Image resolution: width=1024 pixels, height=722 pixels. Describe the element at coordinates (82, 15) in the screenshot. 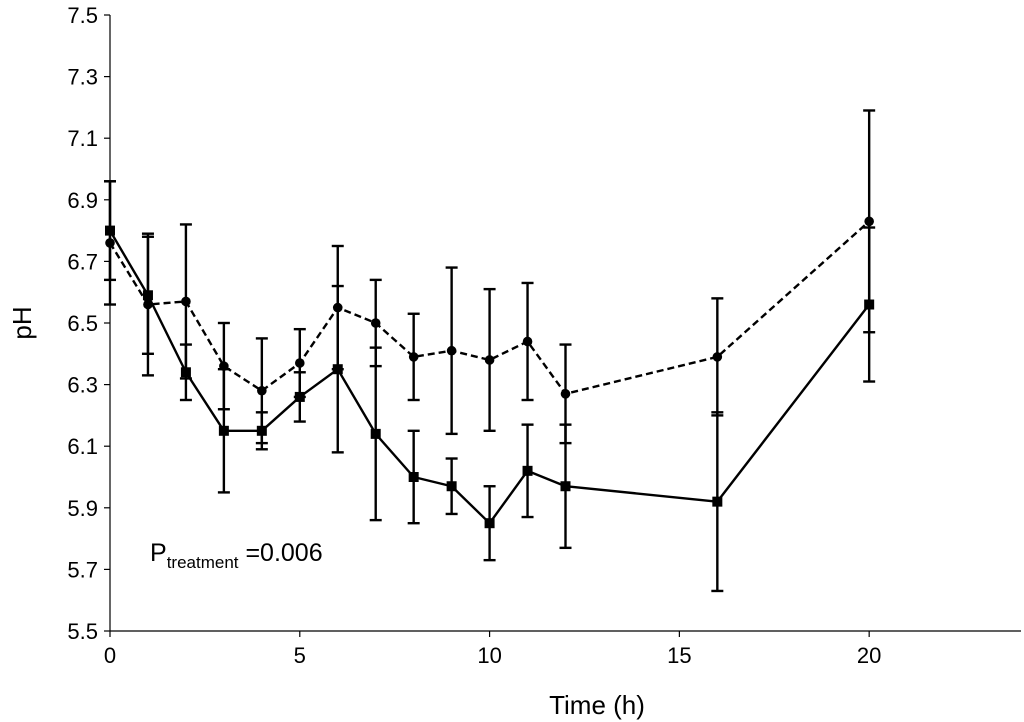

I see `y-tick-label: 7.5` at that location.